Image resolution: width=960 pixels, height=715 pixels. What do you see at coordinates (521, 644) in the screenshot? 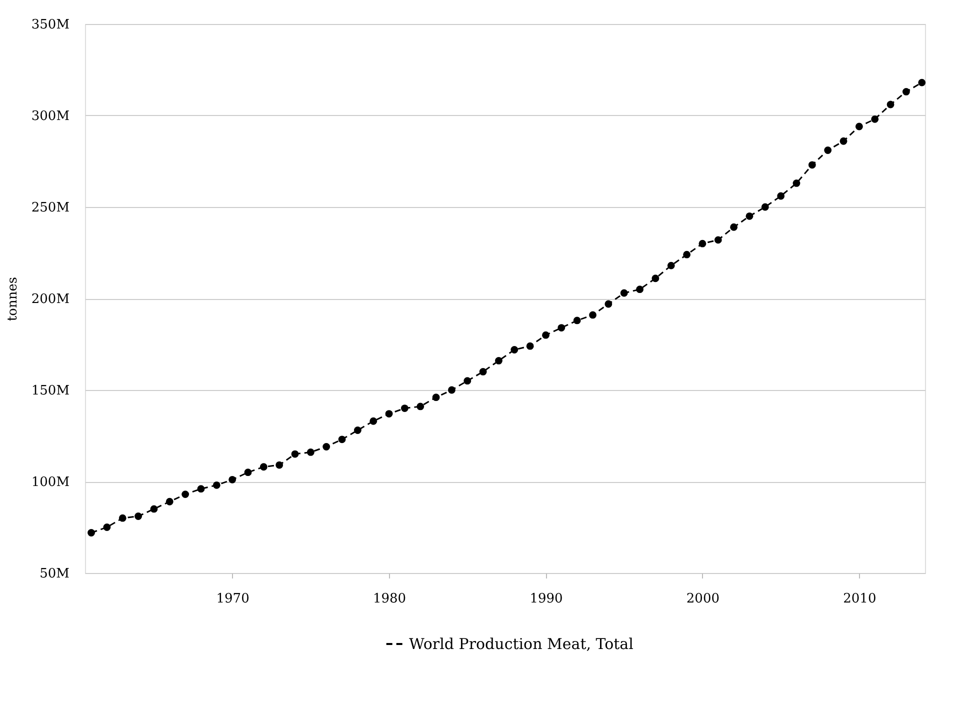
I see `legend-label: World Production Meat, Total` at bounding box center [521, 644].